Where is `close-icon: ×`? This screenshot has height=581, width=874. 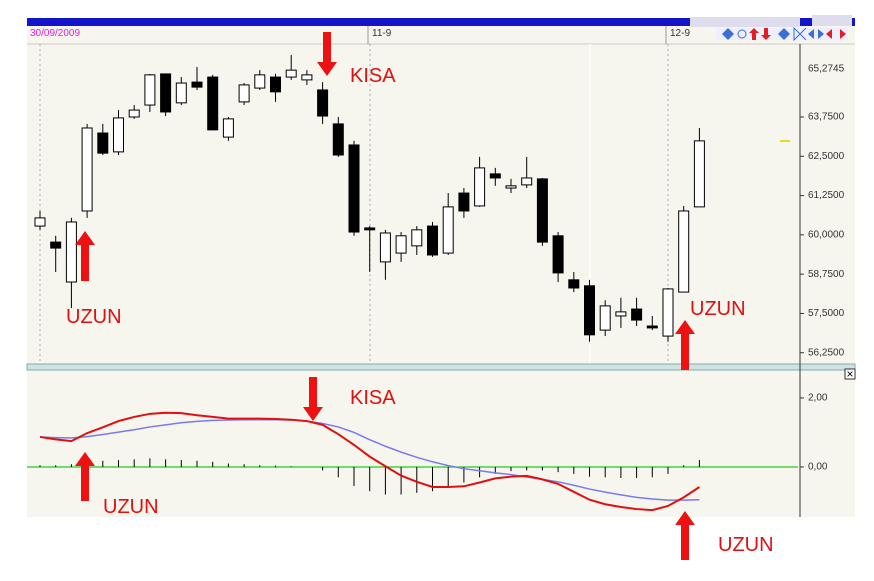
close-icon: × is located at coordinates (849, 374).